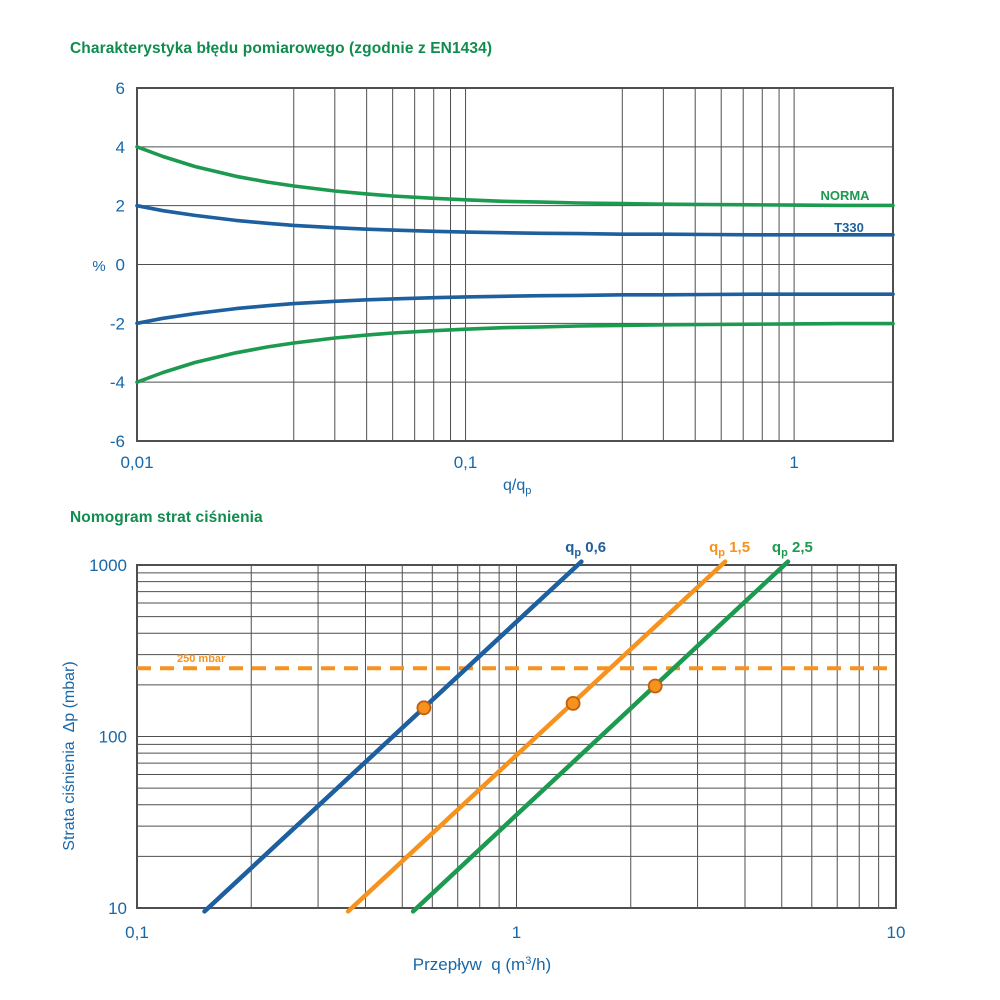 This screenshot has width=1000, height=1000. I want to click on y-tick-label: 6, so click(120, 88).